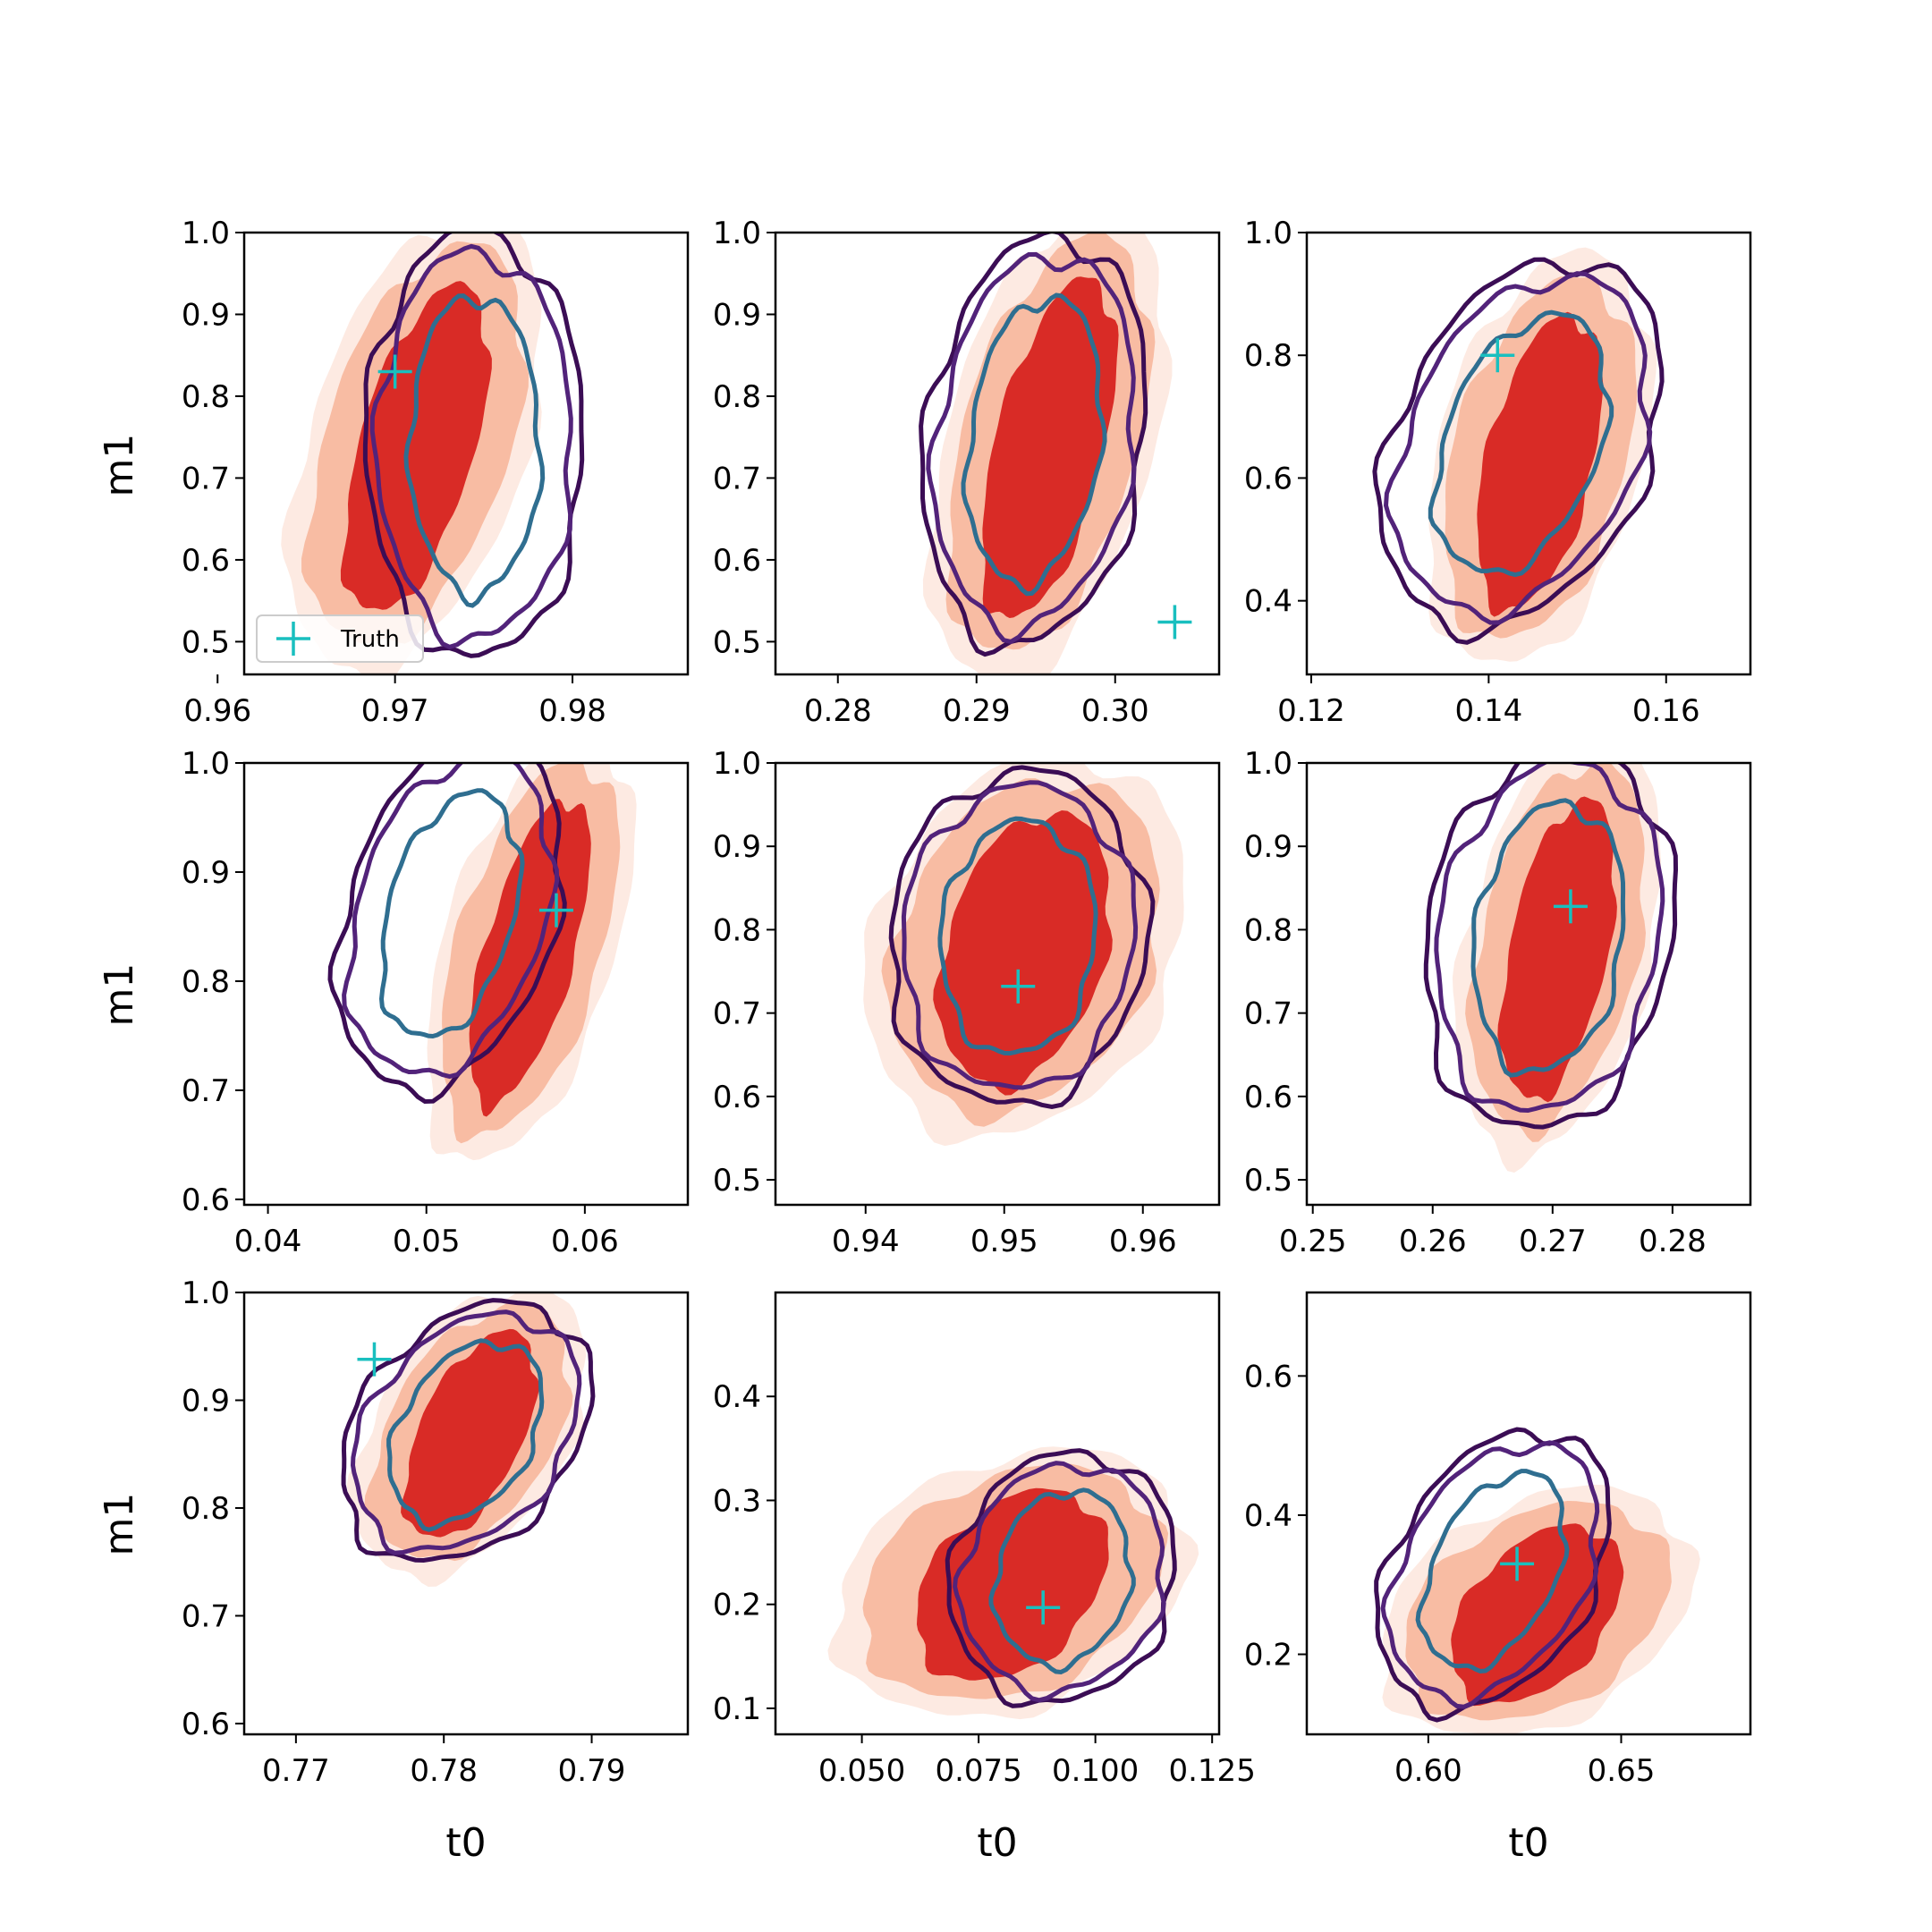 Image resolution: width=1932 pixels, height=1932 pixels. Describe the element at coordinates (444, 1771) in the screenshot. I see `x-tick-label: 0.78` at that location.